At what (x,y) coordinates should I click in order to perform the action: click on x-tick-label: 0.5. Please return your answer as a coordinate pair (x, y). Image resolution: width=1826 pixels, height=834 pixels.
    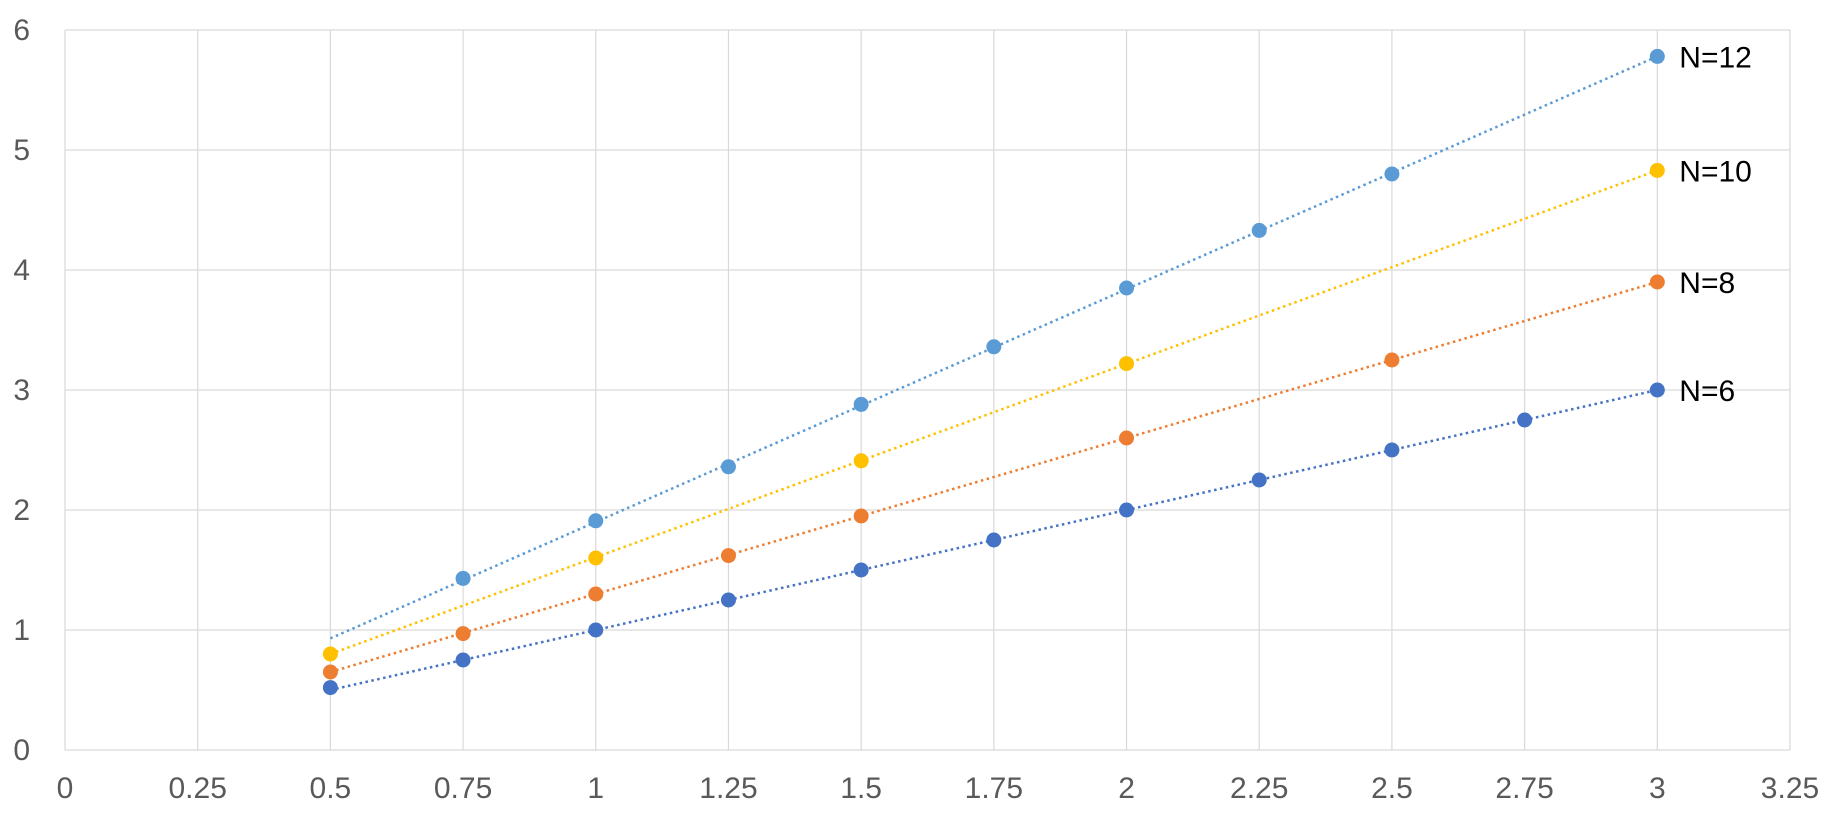
    Looking at the image, I should click on (331, 788).